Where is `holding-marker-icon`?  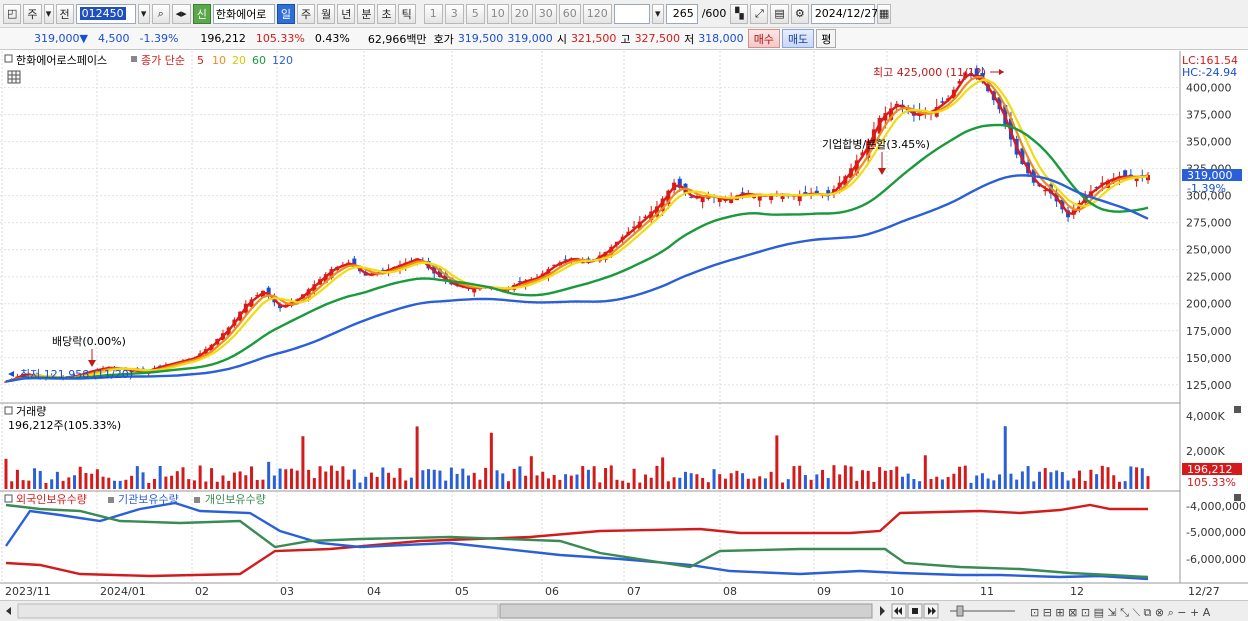 holding-marker-icon is located at coordinates (111, 500).